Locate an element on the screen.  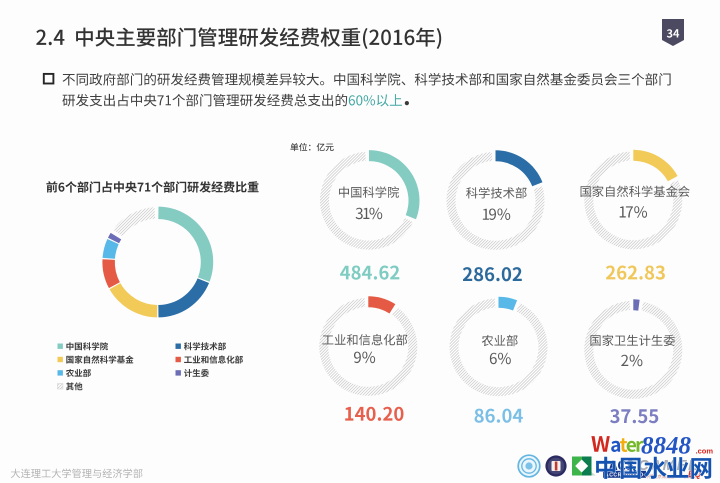
svg-text: .com is located at coordinates (705, 451).